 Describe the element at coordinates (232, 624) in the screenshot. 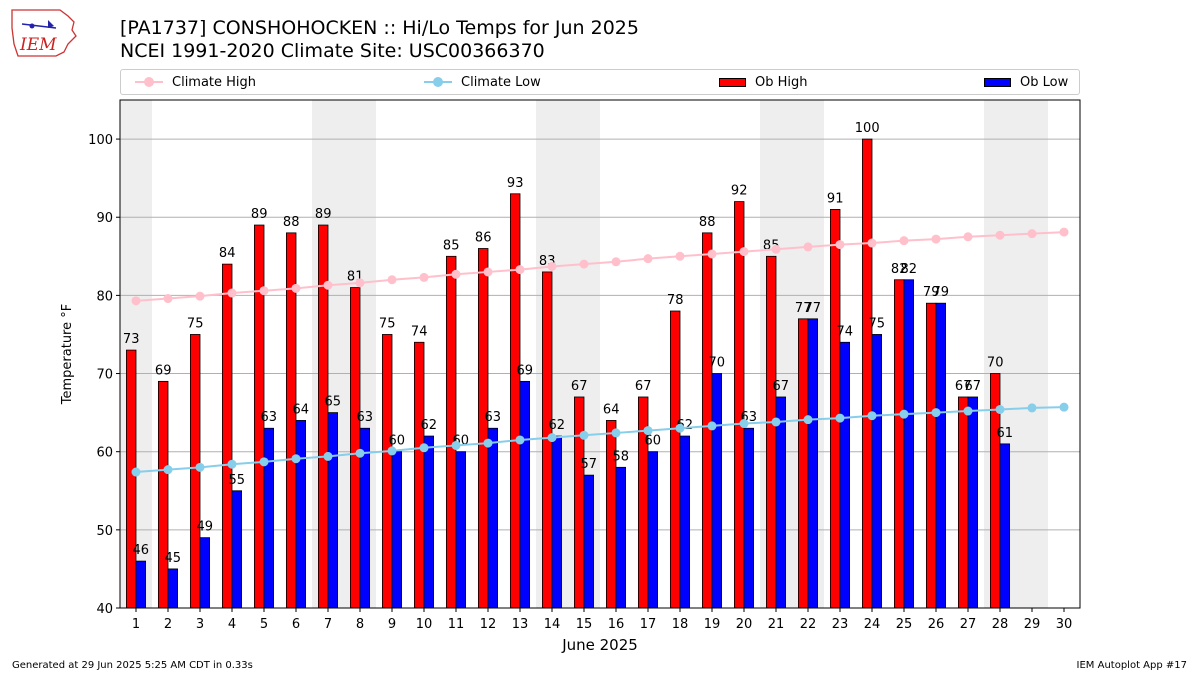

I see `x-tick-label: 4` at that location.